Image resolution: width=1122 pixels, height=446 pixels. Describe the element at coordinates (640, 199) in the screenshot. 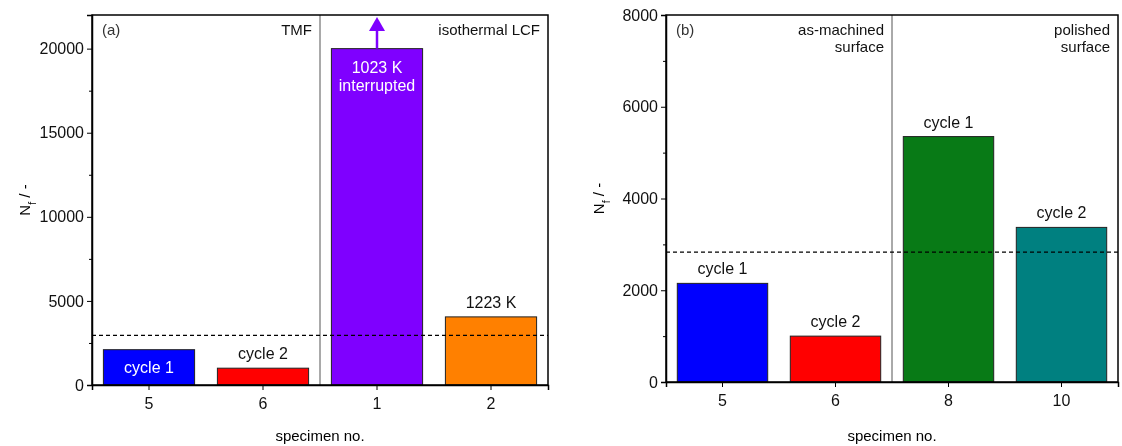

I see `y-tick-label: 4000` at that location.